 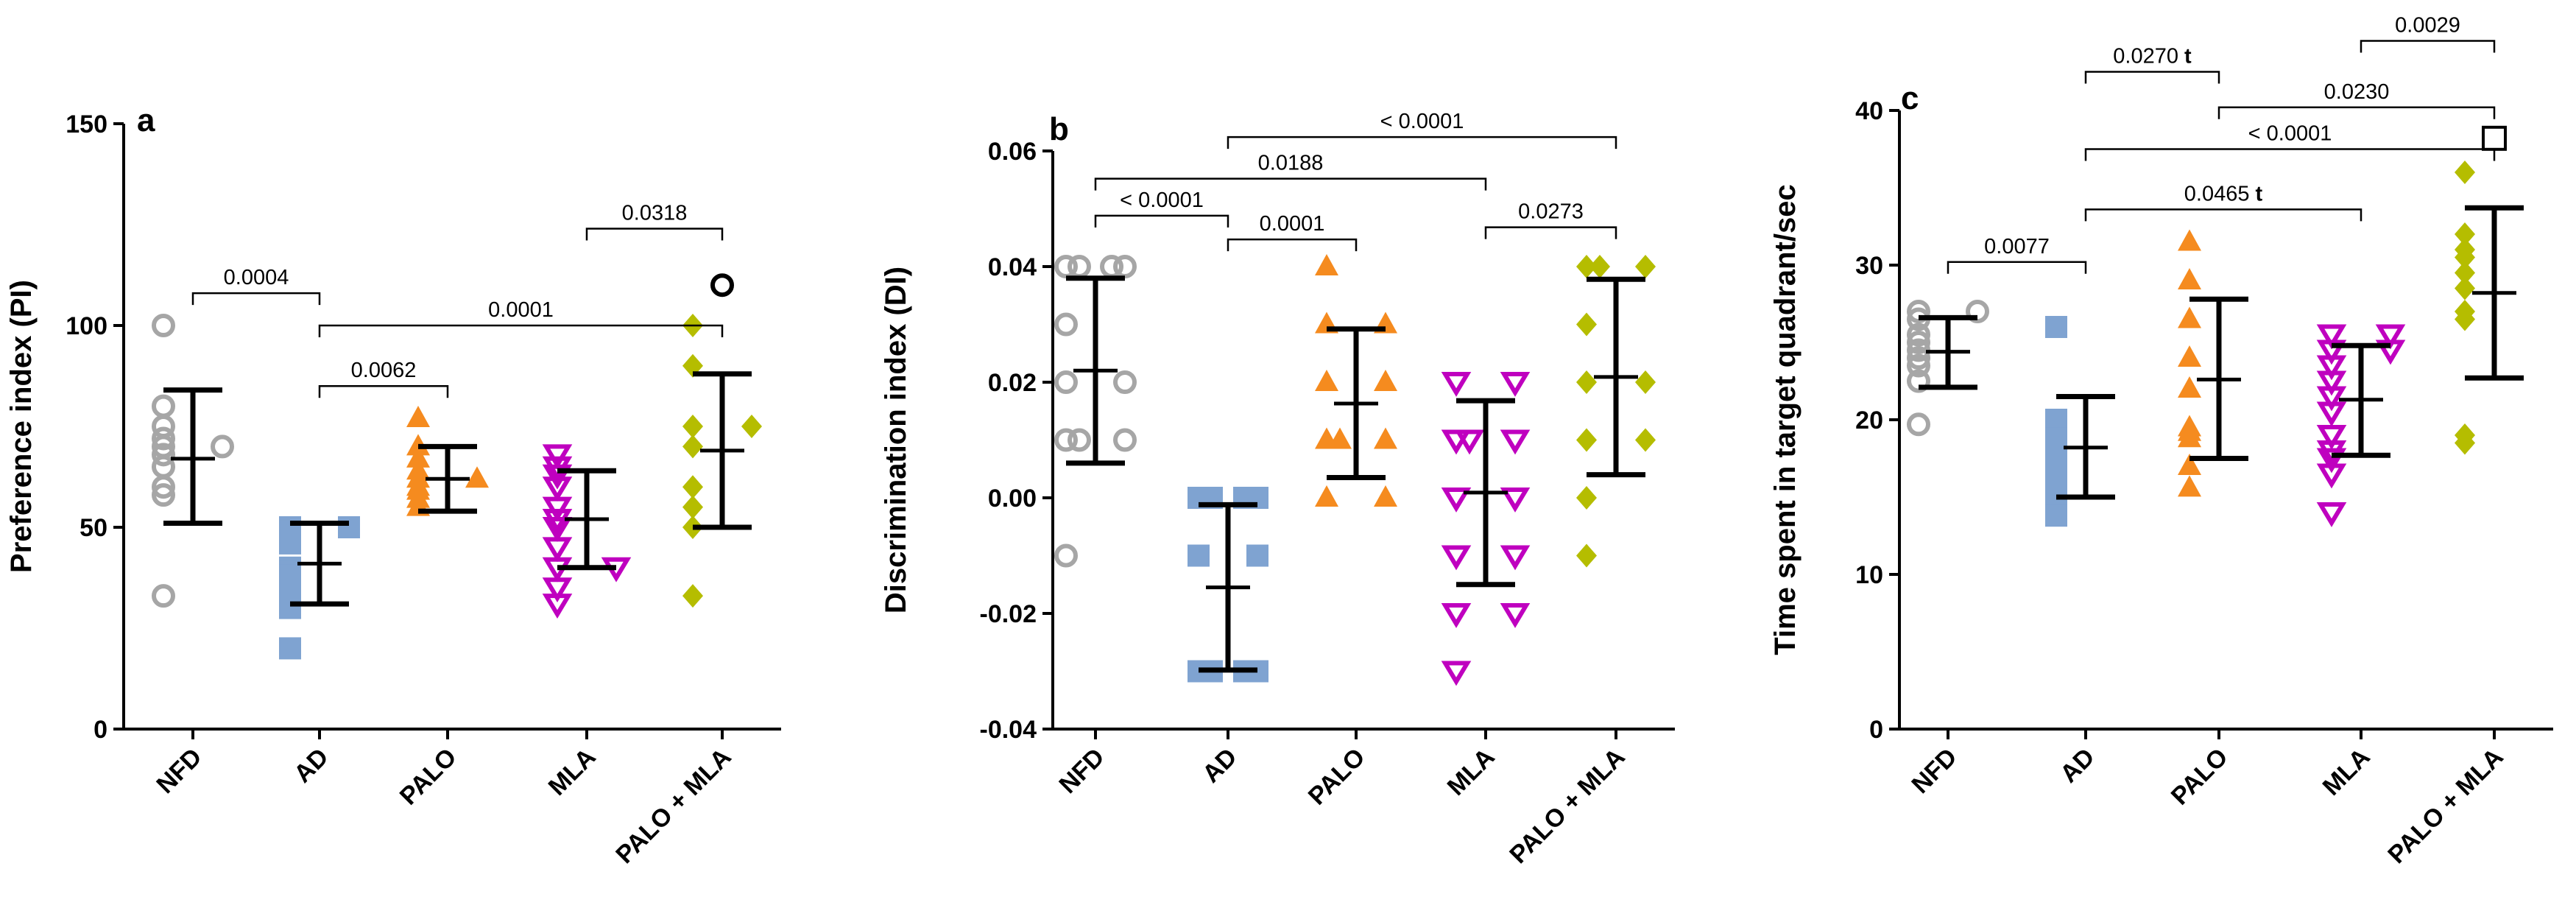 What do you see at coordinates (1910, 98) in the screenshot?
I see `panel-letter: c` at bounding box center [1910, 98].